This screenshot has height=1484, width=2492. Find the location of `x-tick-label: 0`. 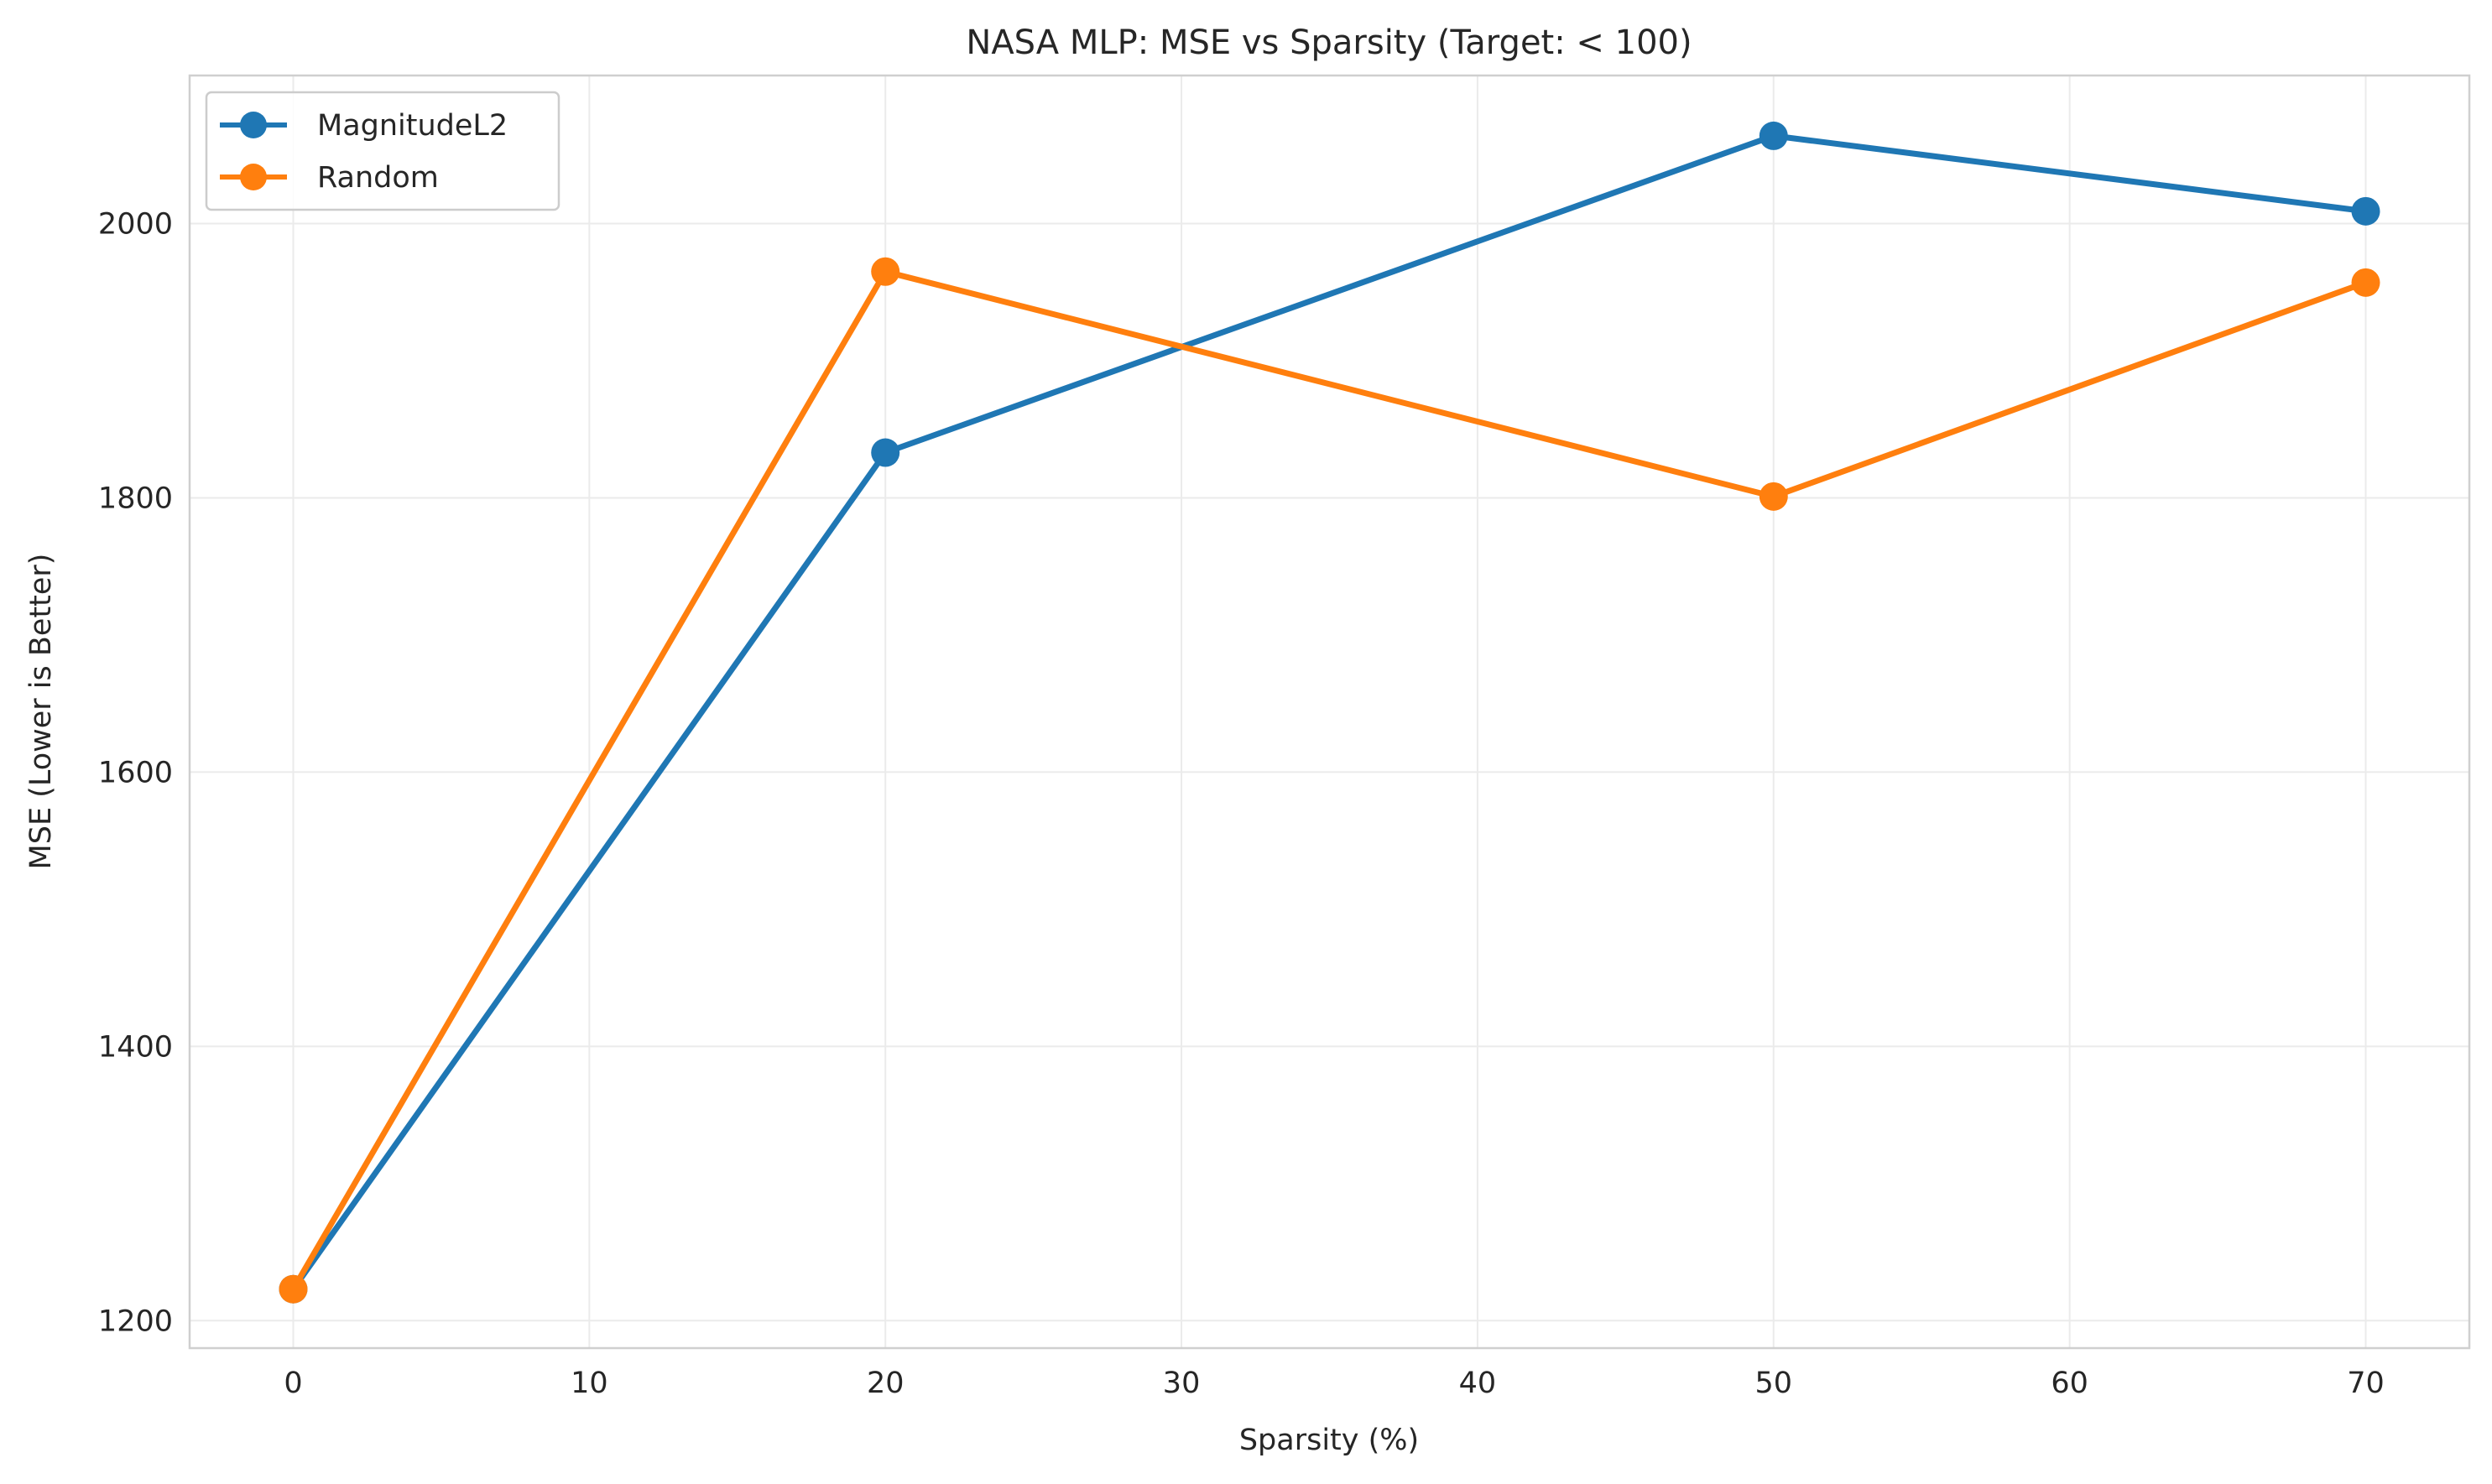

x-tick-label: 0 is located at coordinates (293, 1383).